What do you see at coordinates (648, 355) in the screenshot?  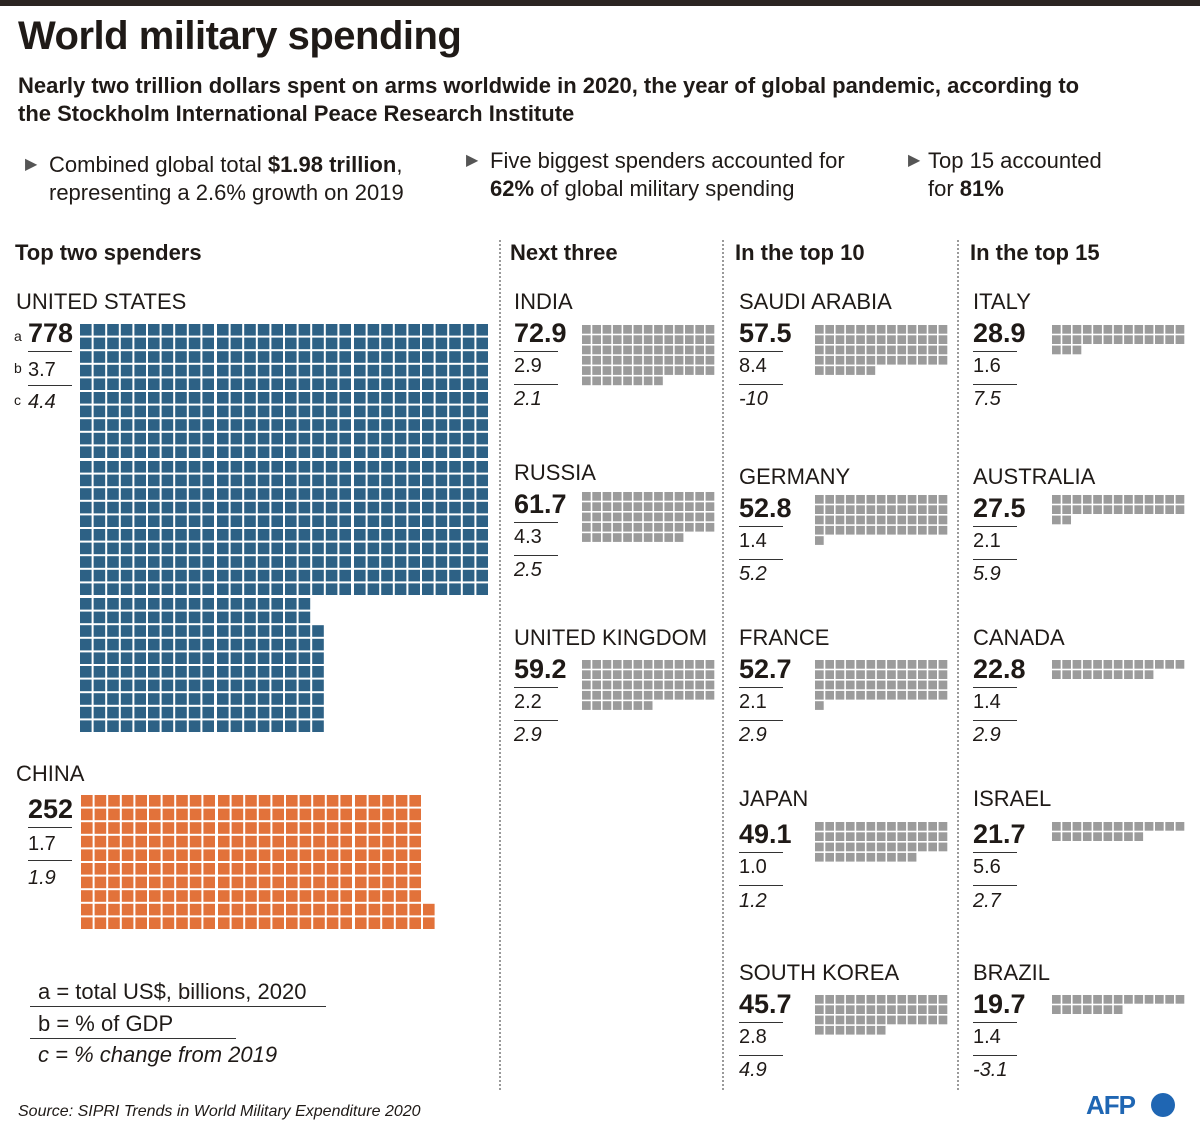 I see `waffle-india` at bounding box center [648, 355].